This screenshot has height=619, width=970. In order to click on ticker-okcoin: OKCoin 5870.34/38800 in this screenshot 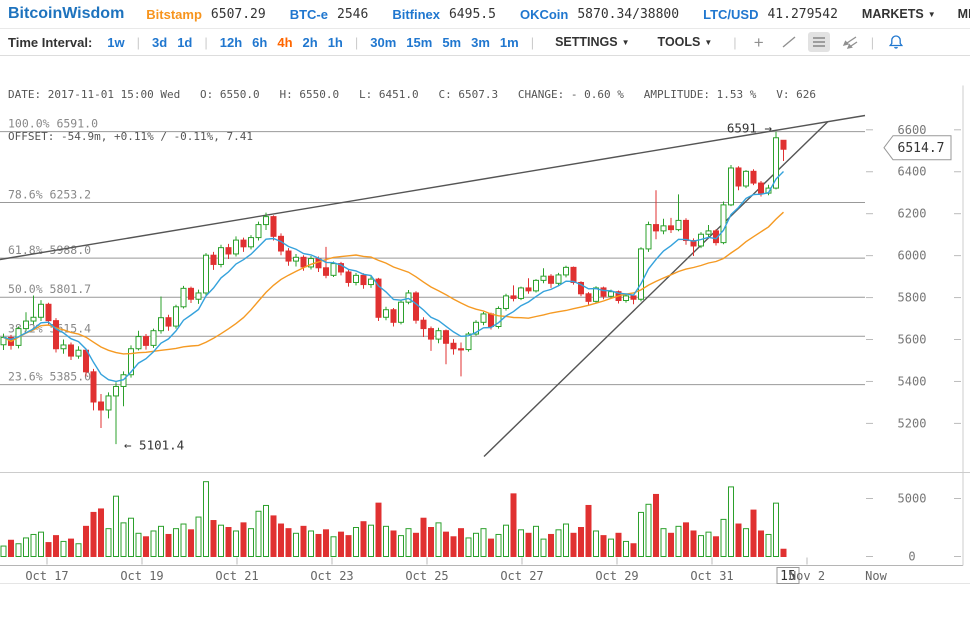, I will do `click(599, 14)`.